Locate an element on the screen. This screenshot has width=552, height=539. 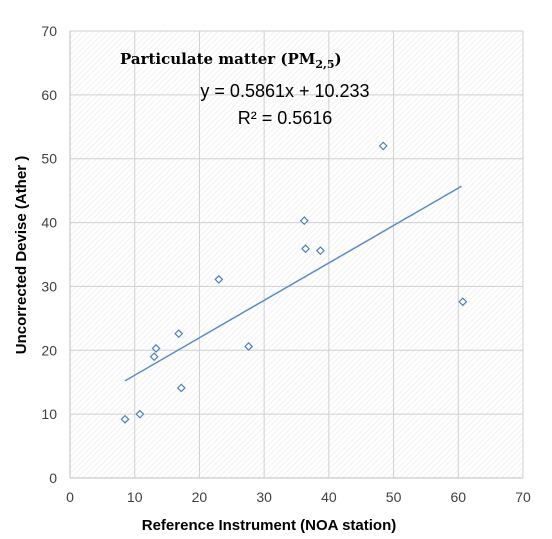
y-tick-label: 10 is located at coordinates (49, 414).